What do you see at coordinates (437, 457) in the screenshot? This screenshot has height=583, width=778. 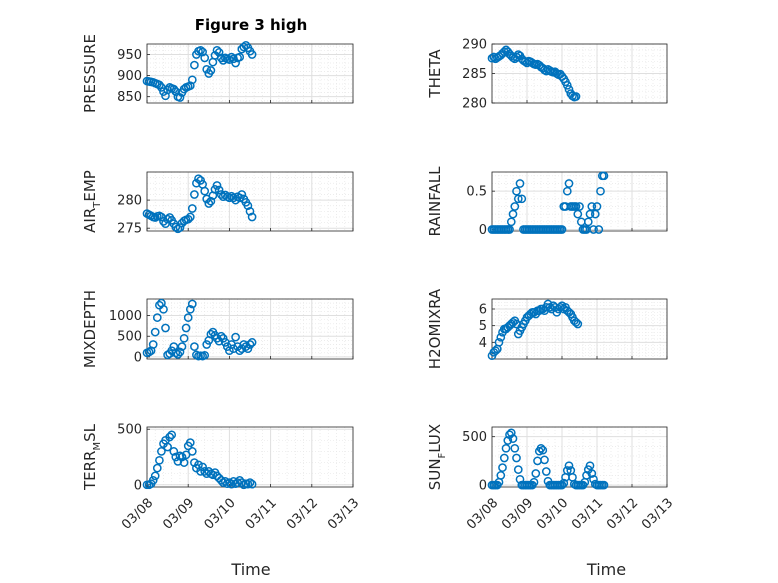 I see `y-axis-label: SUNFLUX` at bounding box center [437, 457].